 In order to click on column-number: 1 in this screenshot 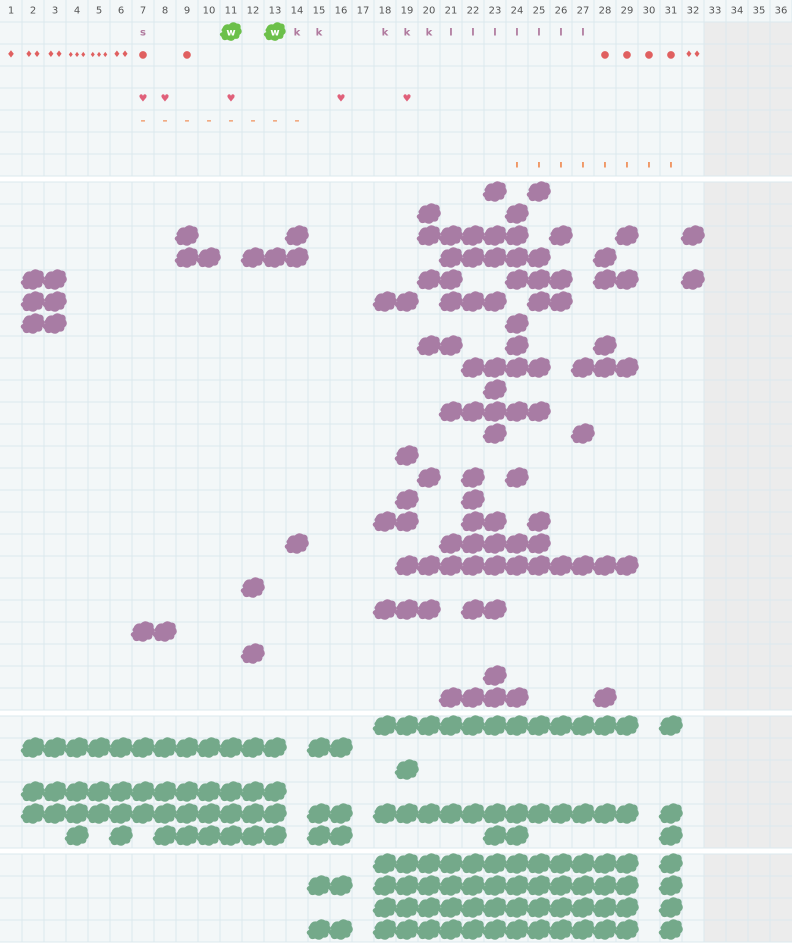, I will do `click(11, 11)`.